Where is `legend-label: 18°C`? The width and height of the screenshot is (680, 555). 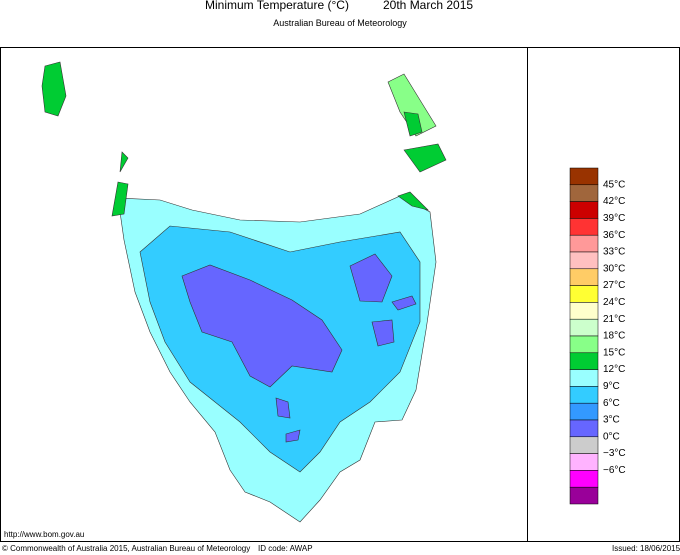
legend-label: 18°C is located at coordinates (614, 336).